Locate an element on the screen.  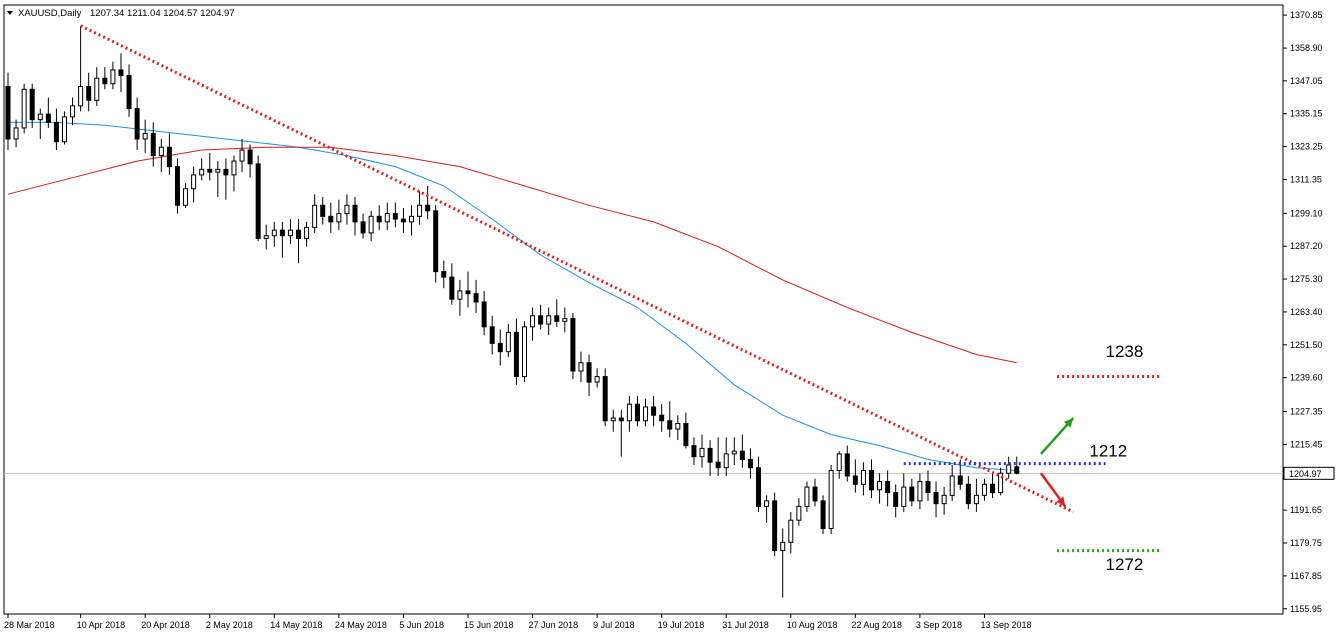
x-tick-label: 3 Sep 2018 is located at coordinates (939, 625).